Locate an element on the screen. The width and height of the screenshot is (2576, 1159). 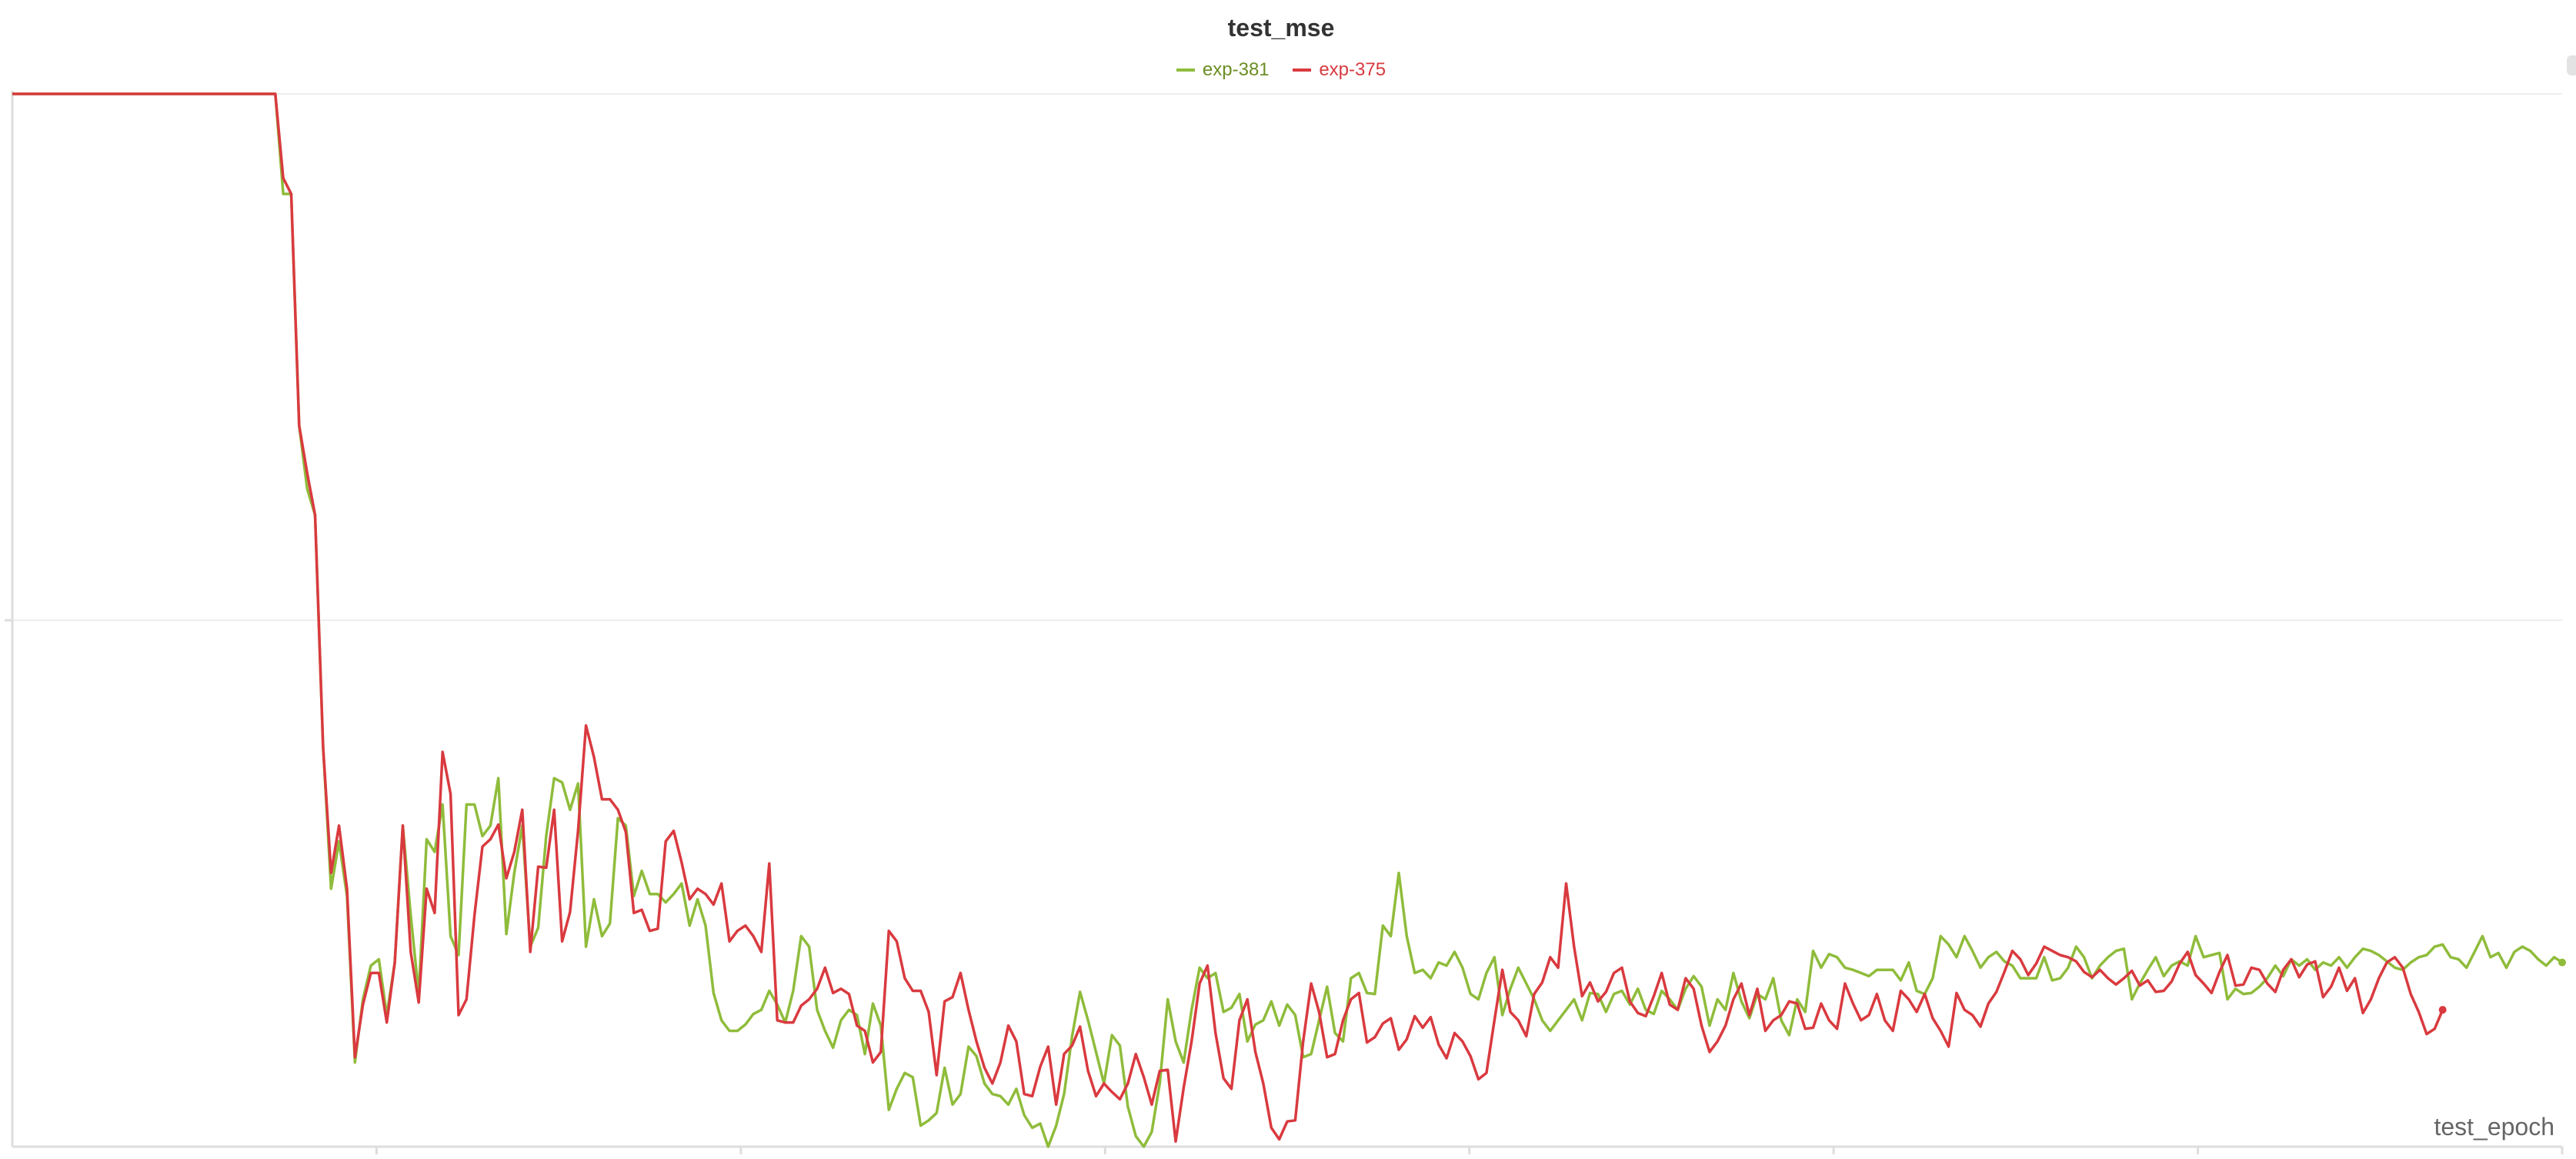
legend: exp-381 exp-375 is located at coordinates (1281, 68).